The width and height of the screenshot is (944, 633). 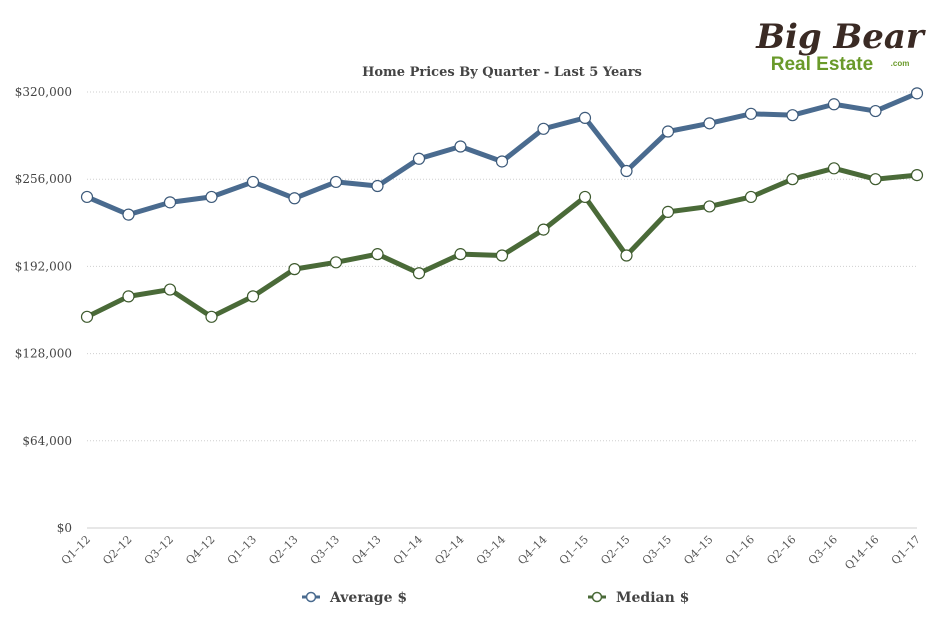 I want to click on x-tick-label: Q4–15, so click(x=698, y=550).